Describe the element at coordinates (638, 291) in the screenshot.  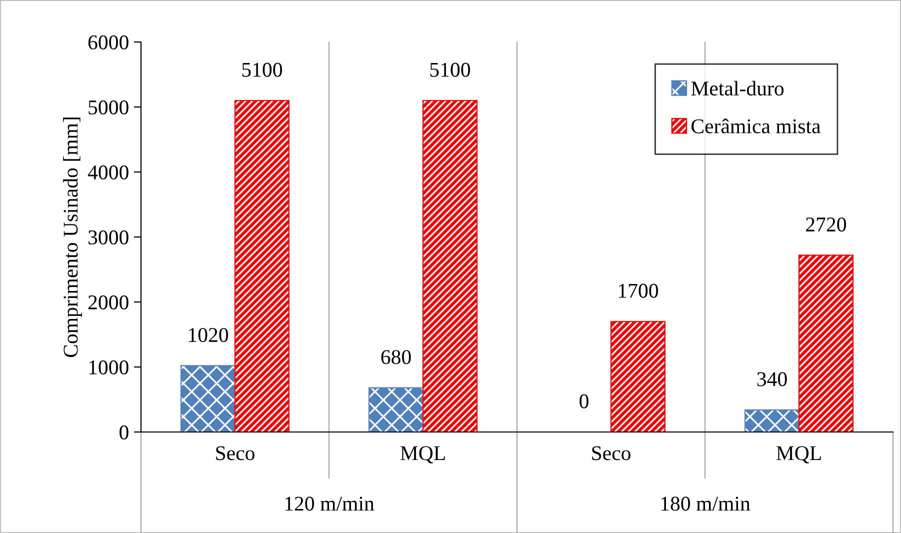
I see `data-label: 1700` at that location.